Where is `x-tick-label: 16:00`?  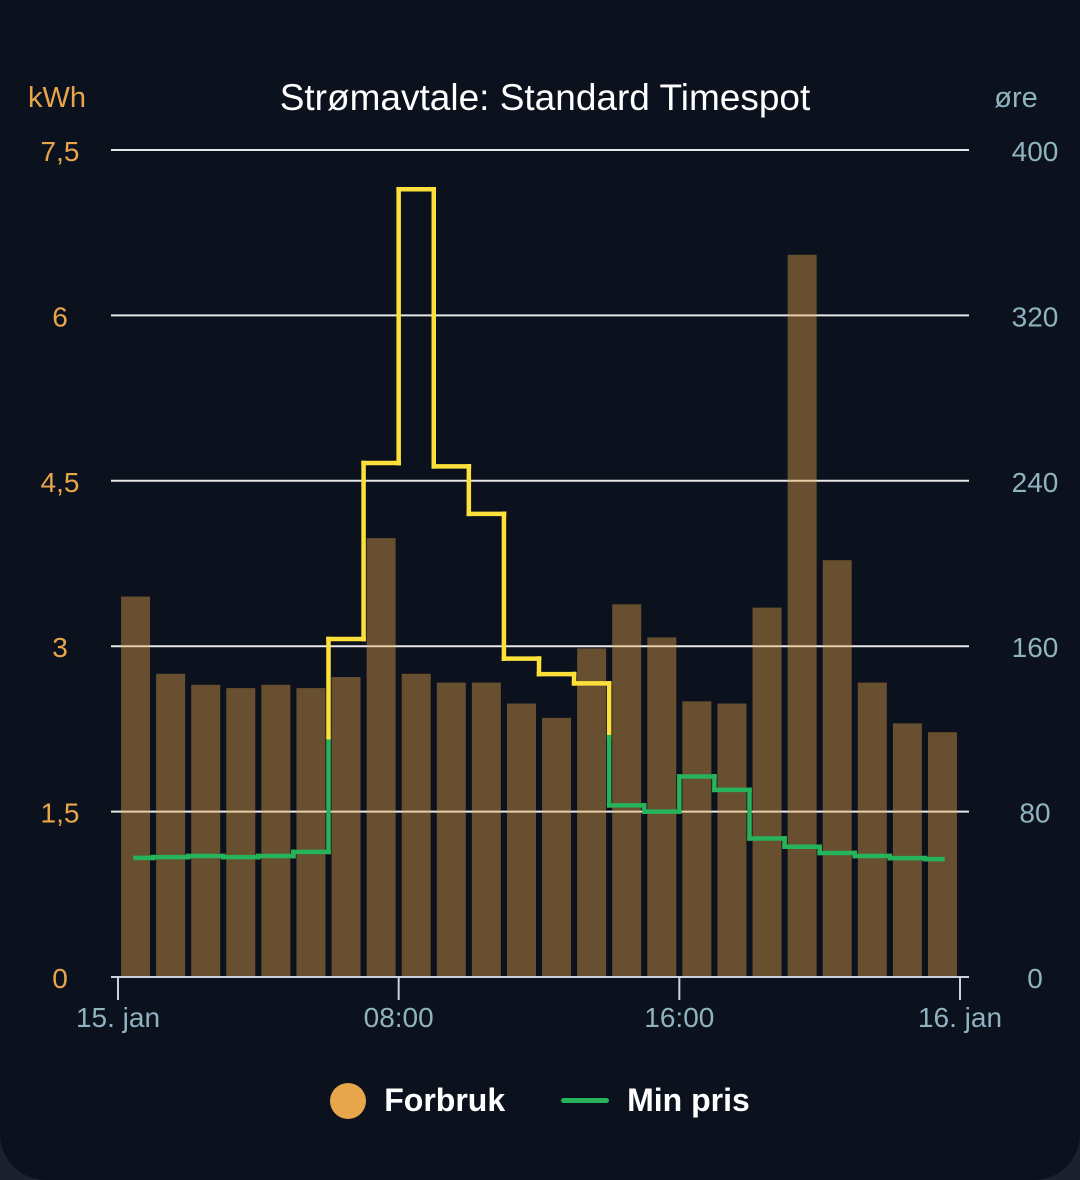
x-tick-label: 16:00 is located at coordinates (679, 1017).